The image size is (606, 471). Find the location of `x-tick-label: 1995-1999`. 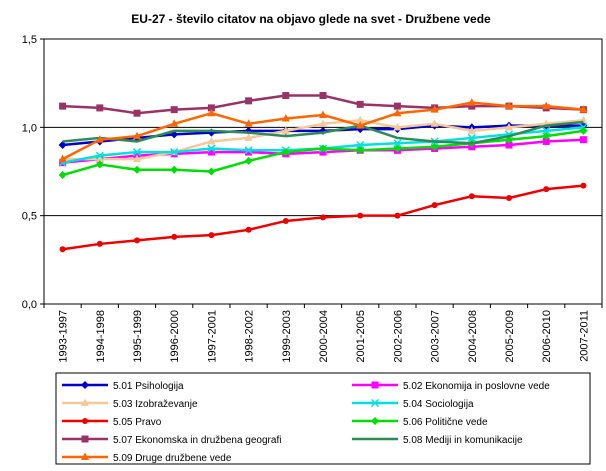

x-tick-label: 1995-1999 is located at coordinates (138, 336).